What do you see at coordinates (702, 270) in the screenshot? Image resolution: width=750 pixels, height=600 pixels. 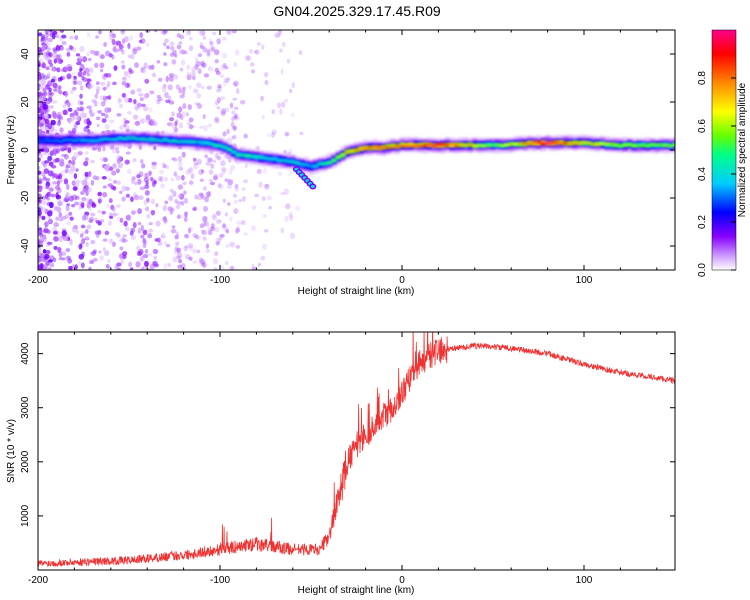 I see `colorbar-tick-label: 0.0` at bounding box center [702, 270].